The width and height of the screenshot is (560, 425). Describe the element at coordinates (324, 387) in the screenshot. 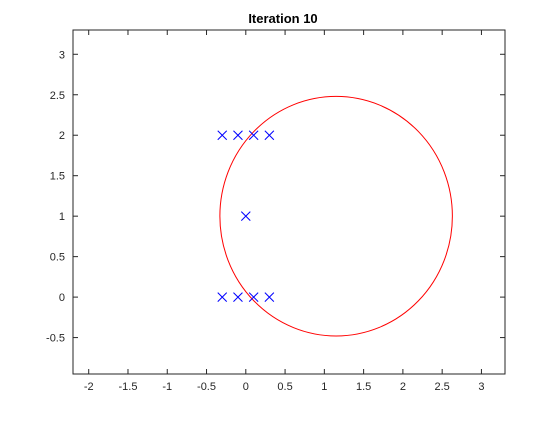

I see `x-tick-label: 1` at that location.